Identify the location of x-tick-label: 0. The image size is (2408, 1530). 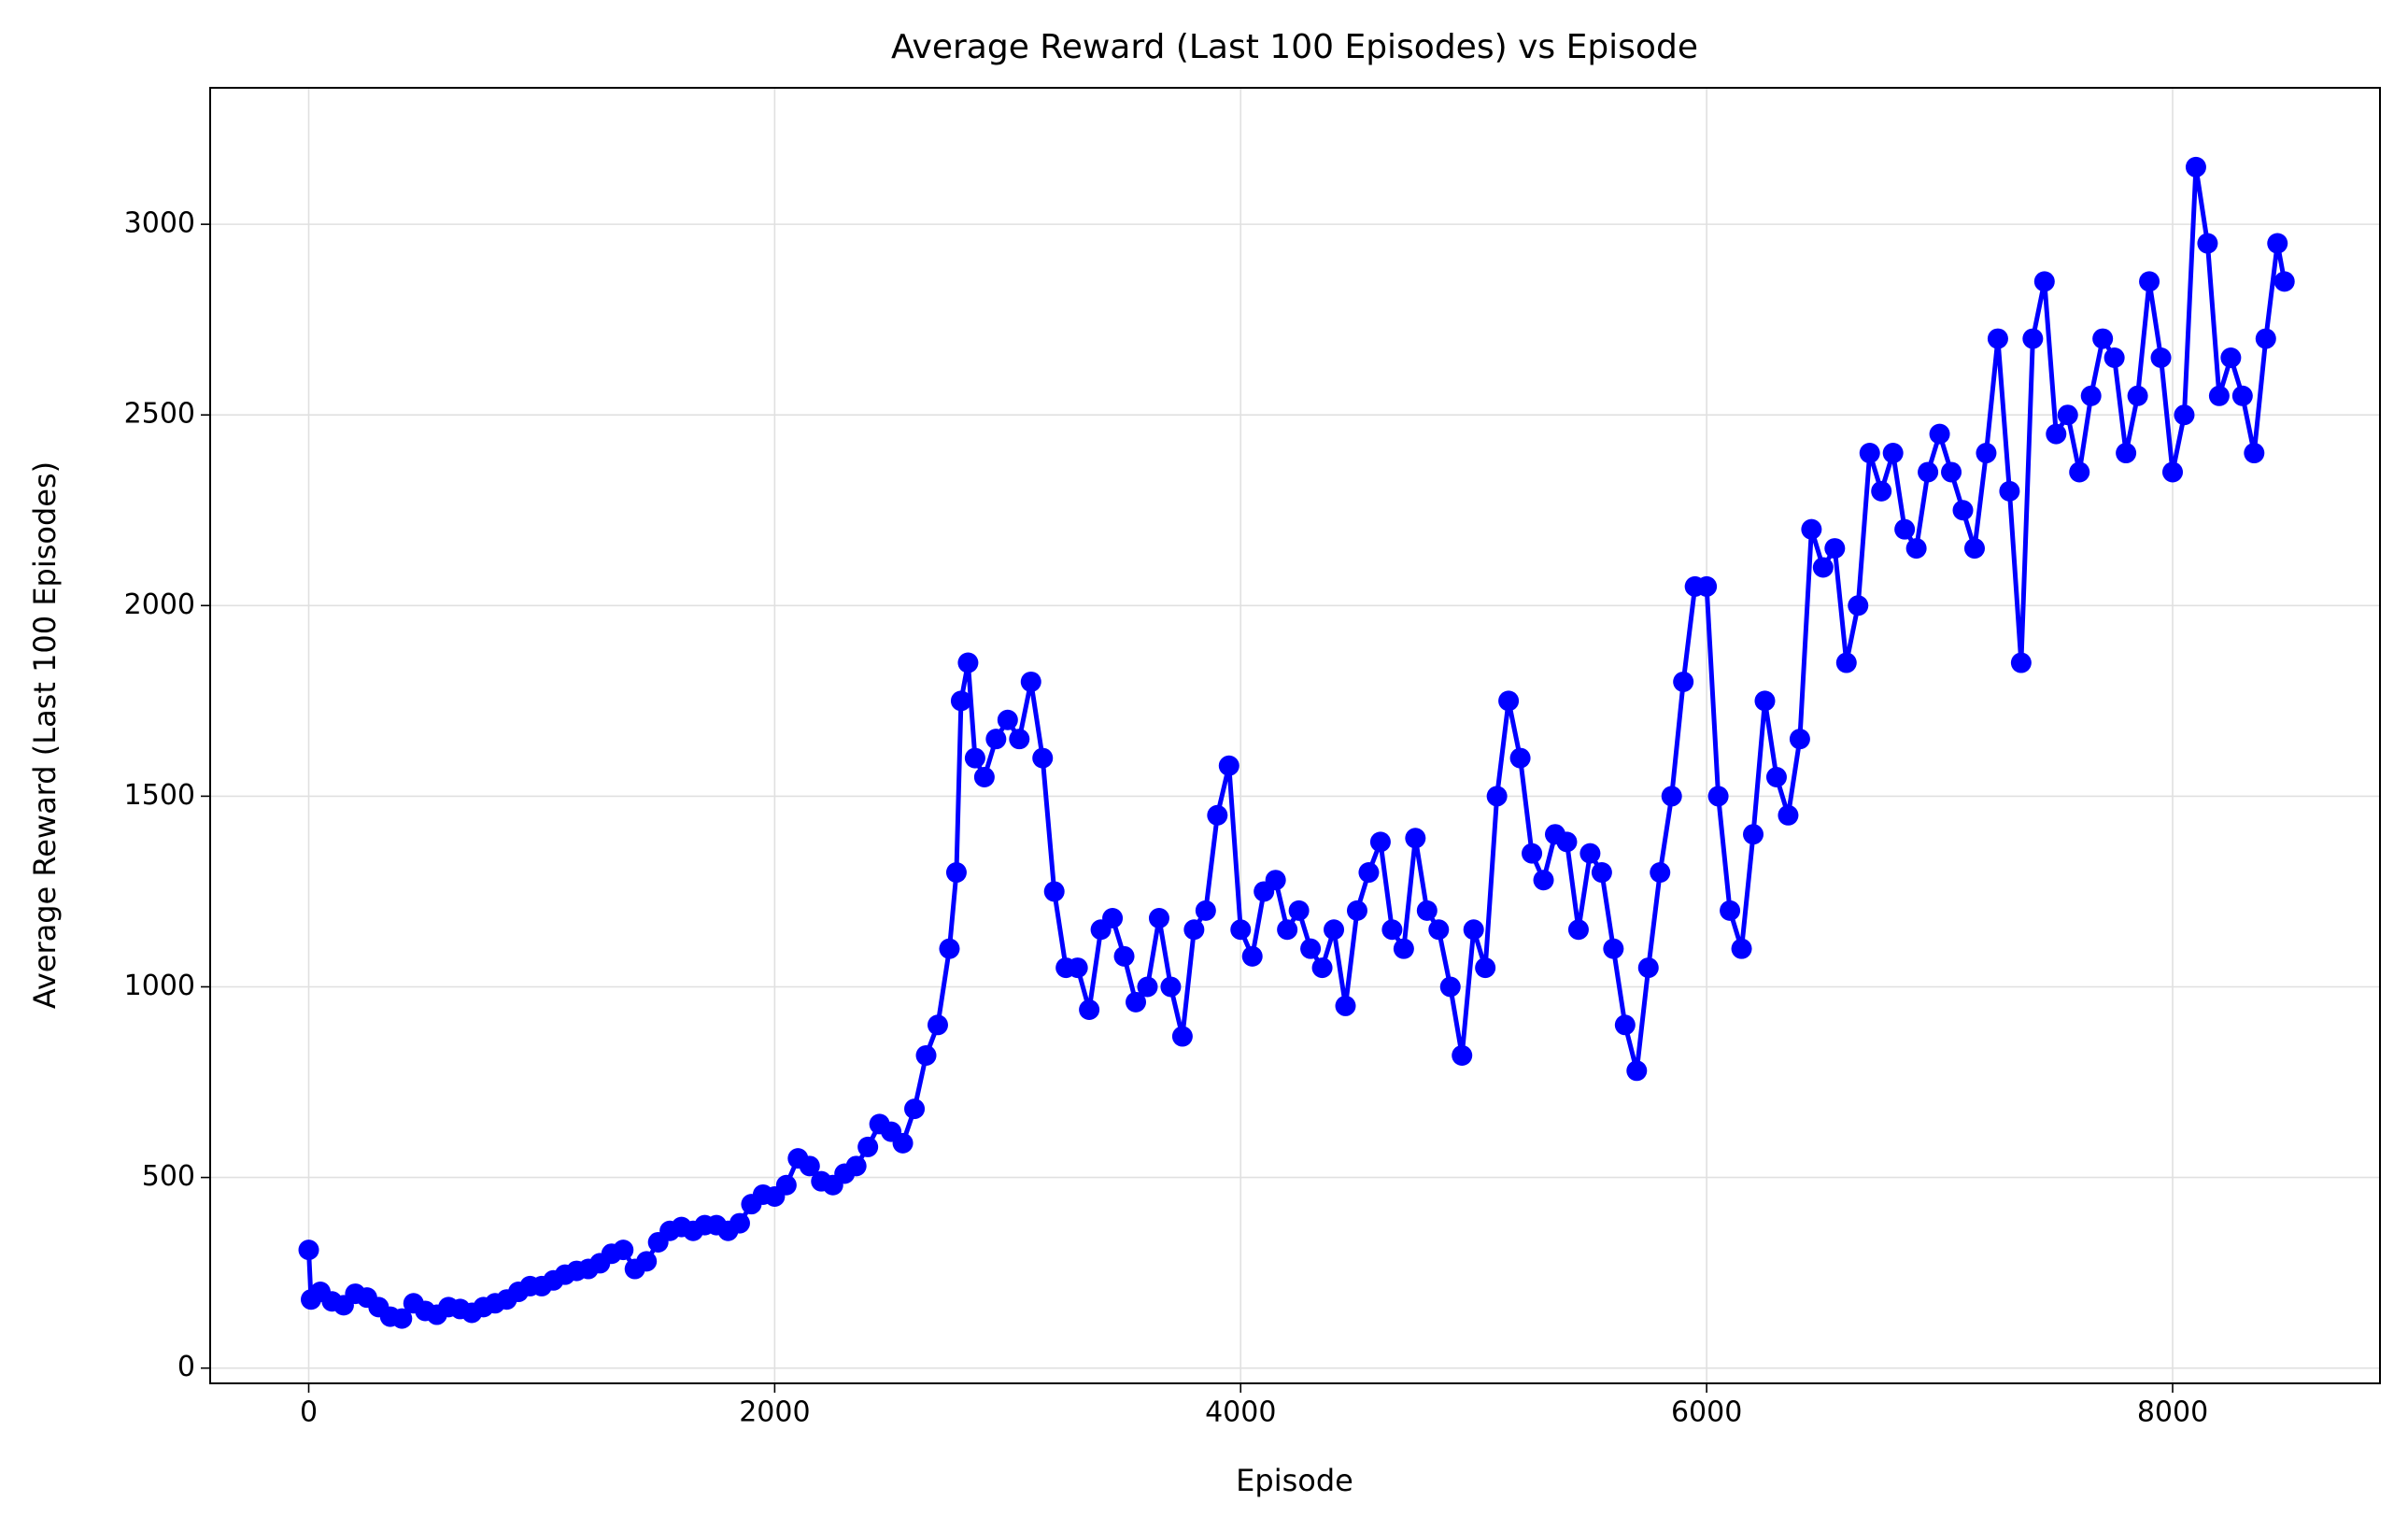
(309, 1412).